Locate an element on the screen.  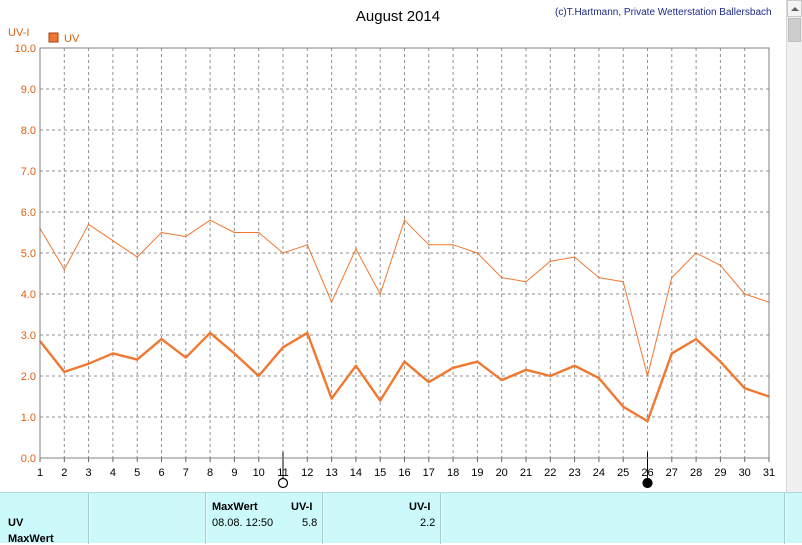
x-tick-label: 1 is located at coordinates (40, 473).